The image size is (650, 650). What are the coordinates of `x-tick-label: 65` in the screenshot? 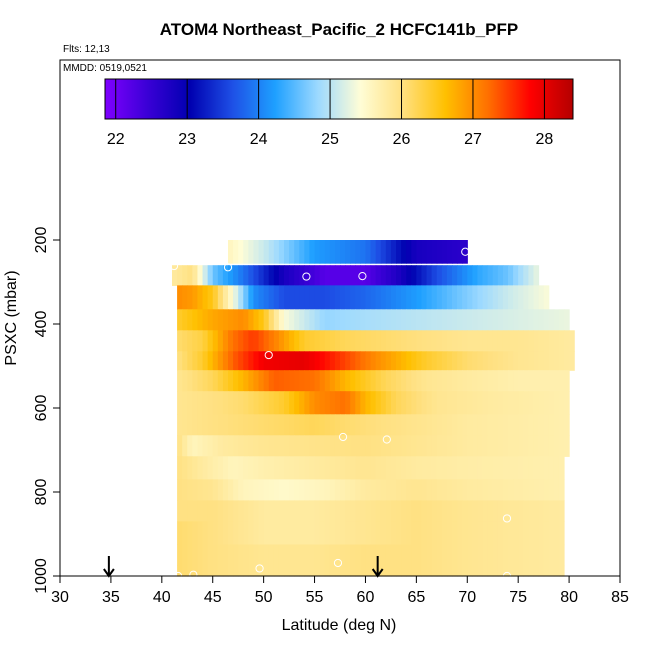 It's located at (416, 597).